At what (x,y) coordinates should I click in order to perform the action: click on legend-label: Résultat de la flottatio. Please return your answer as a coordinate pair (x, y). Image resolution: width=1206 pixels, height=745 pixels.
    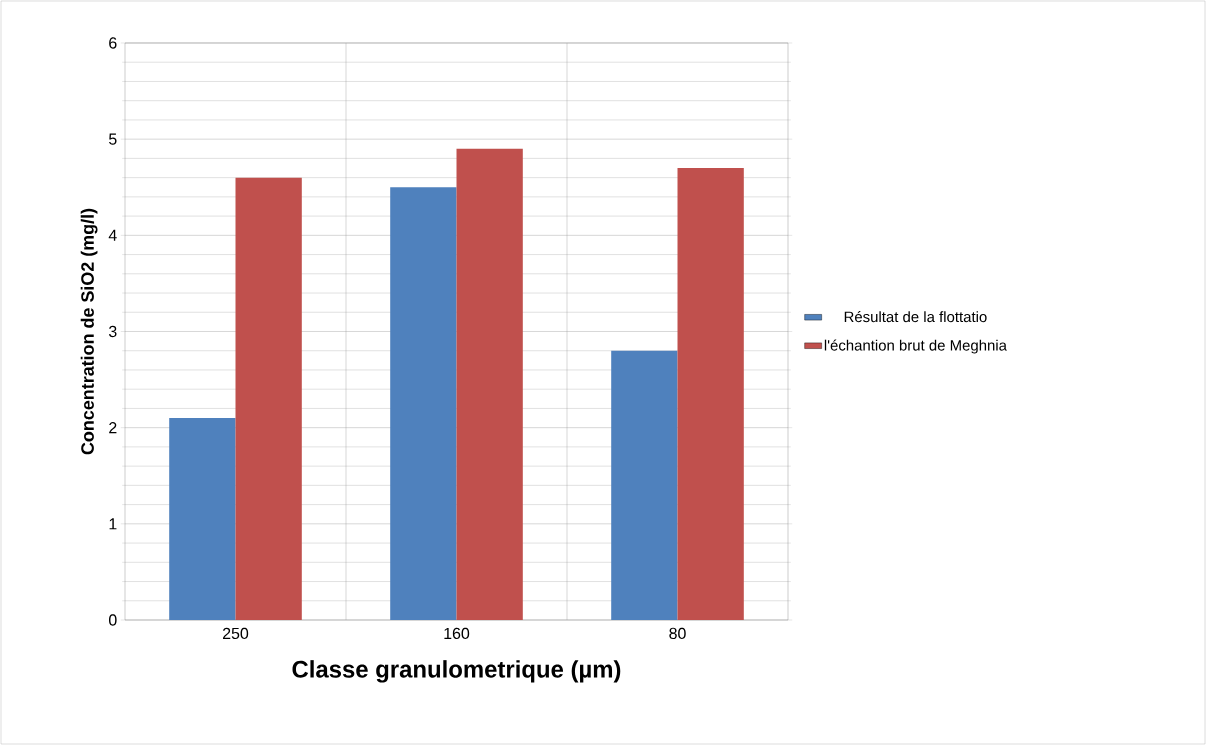
    Looking at the image, I should click on (915, 317).